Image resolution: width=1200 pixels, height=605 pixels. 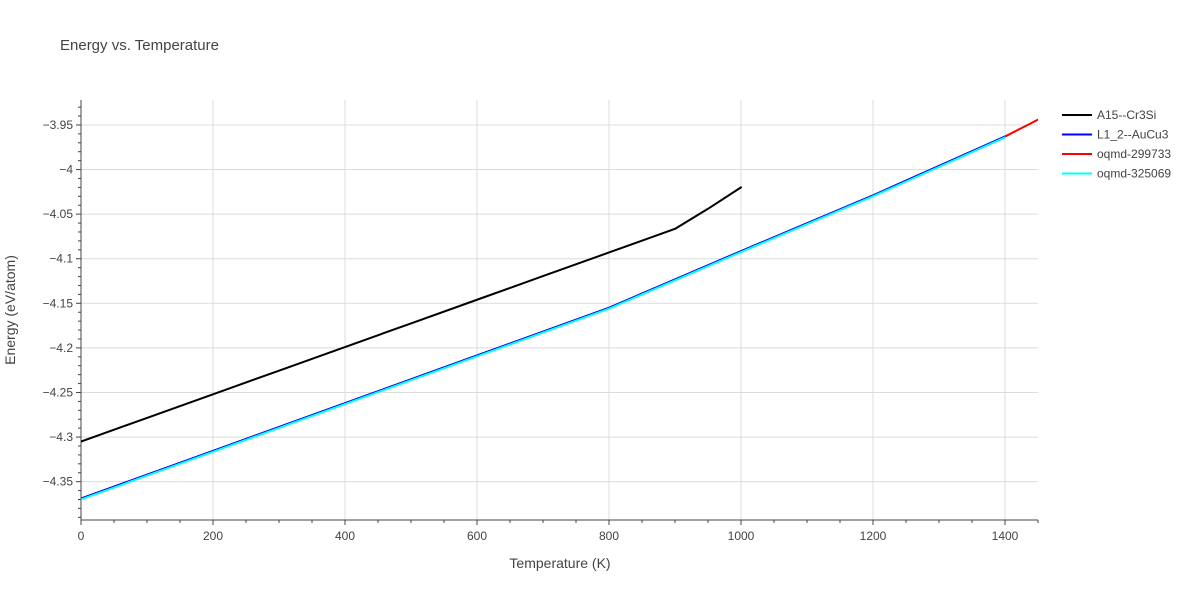 I want to click on y-axis-title: Energy (eV/atom), so click(x=10, y=310).